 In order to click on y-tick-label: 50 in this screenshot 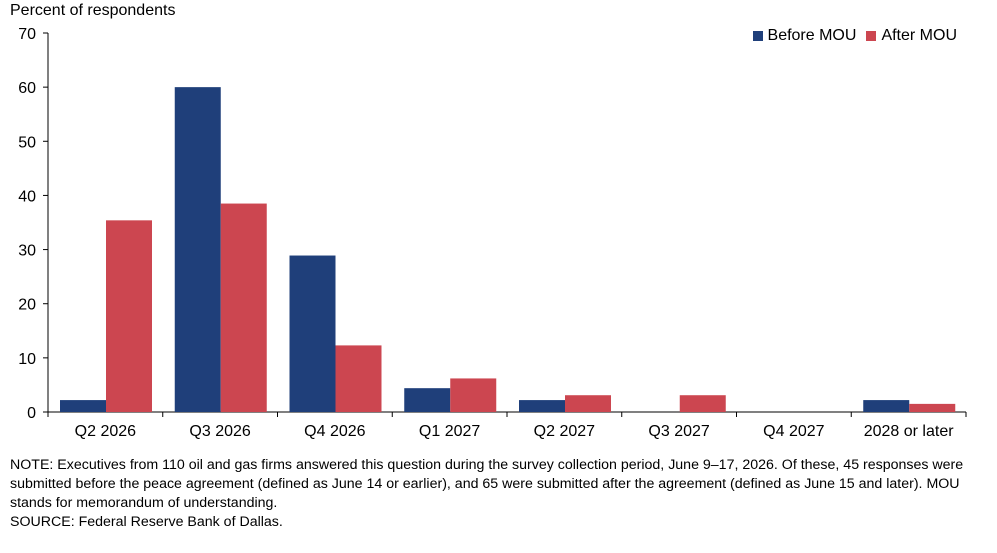, I will do `click(27, 142)`.